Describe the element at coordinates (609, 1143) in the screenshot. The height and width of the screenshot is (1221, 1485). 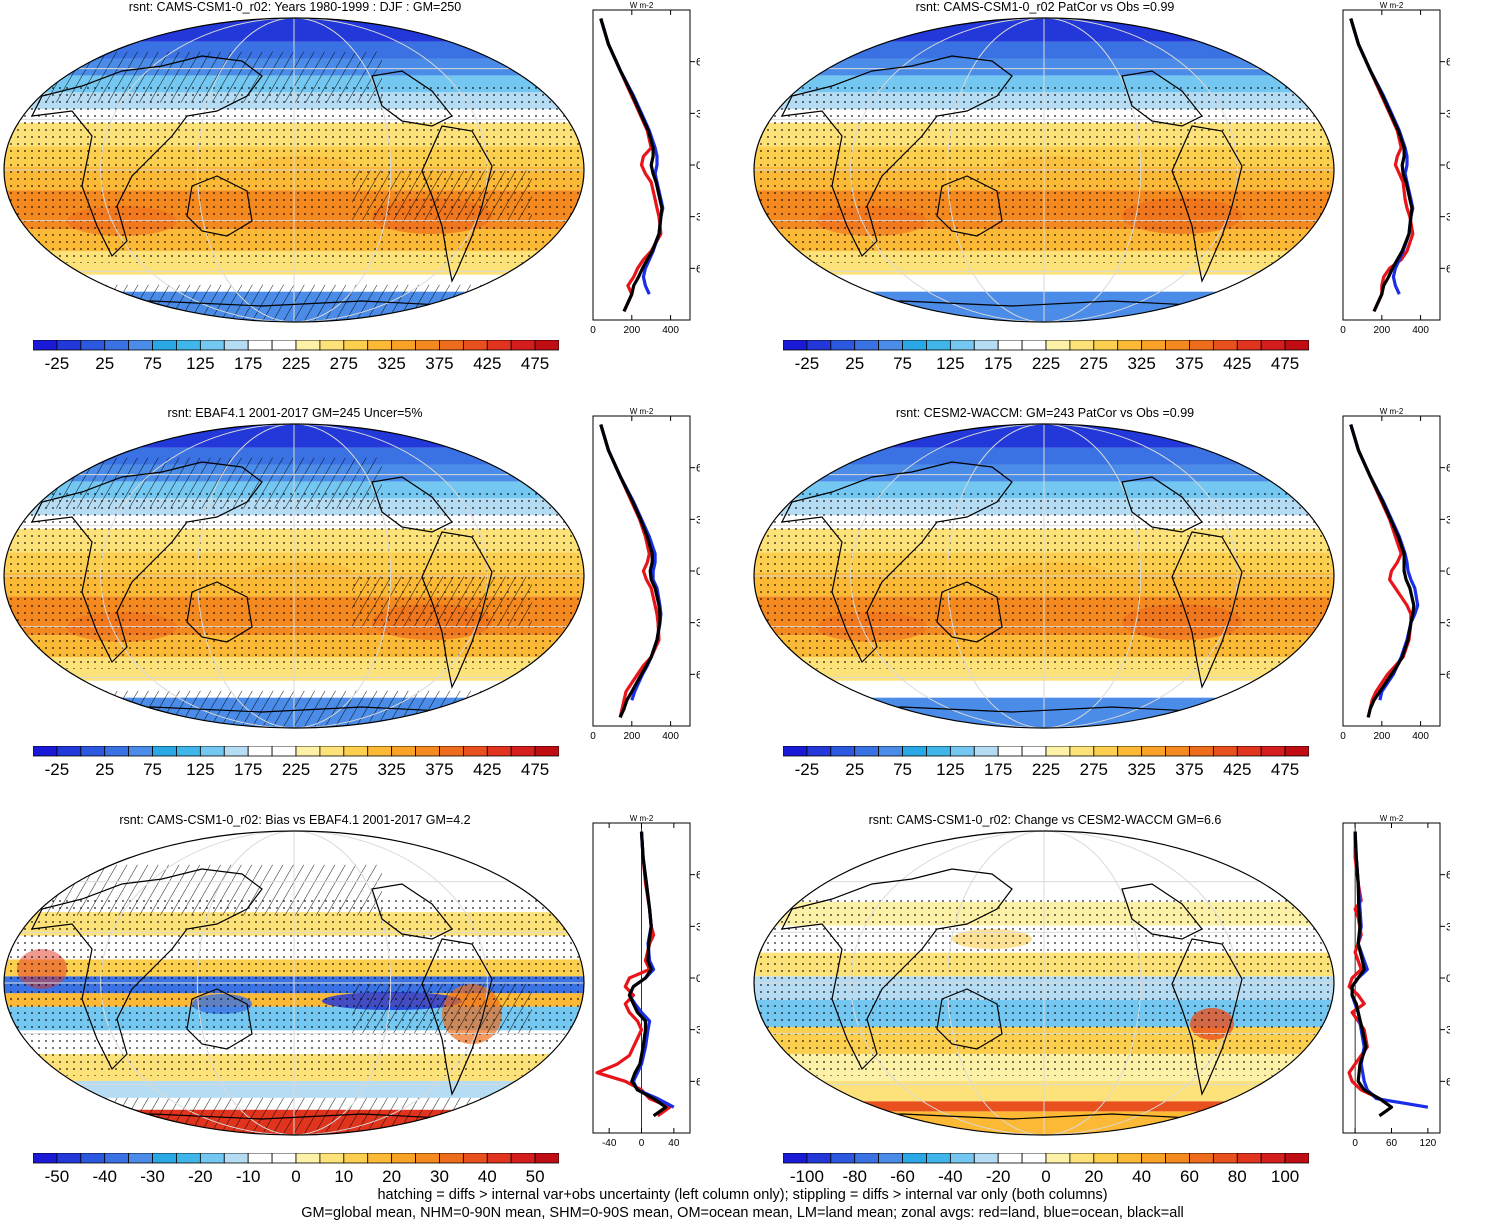
I see `x-tick-label: -40` at that location.